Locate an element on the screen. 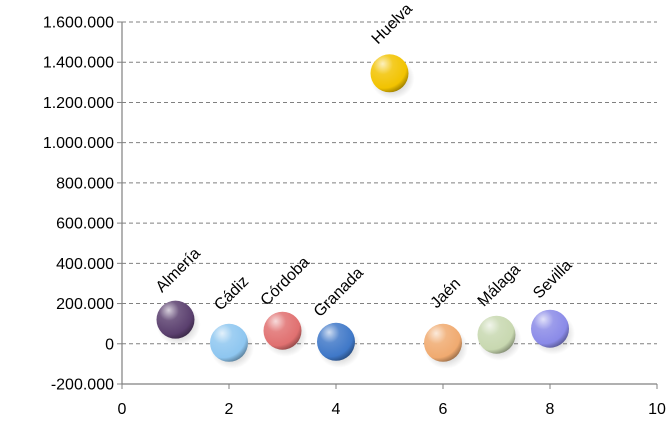 This screenshot has width=671, height=422. x-tick-label: 8 is located at coordinates (550, 409).